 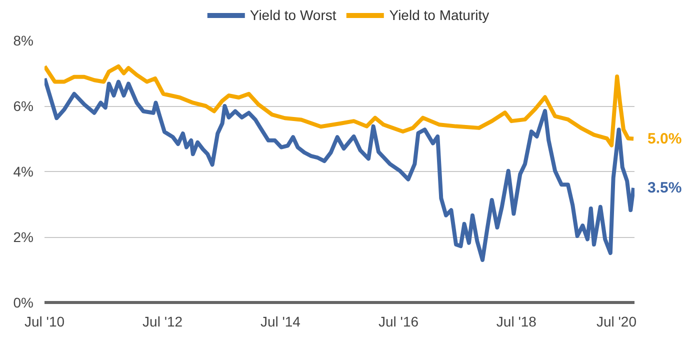 What do you see at coordinates (23, 40) in the screenshot?
I see `y-tick-label: 8%` at bounding box center [23, 40].